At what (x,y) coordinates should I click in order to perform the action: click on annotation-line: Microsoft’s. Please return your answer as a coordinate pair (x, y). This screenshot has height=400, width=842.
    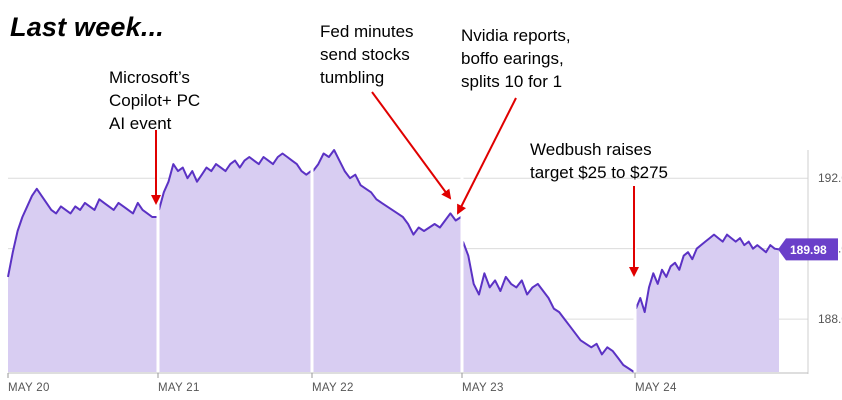
    Looking at the image, I should click on (149, 77).